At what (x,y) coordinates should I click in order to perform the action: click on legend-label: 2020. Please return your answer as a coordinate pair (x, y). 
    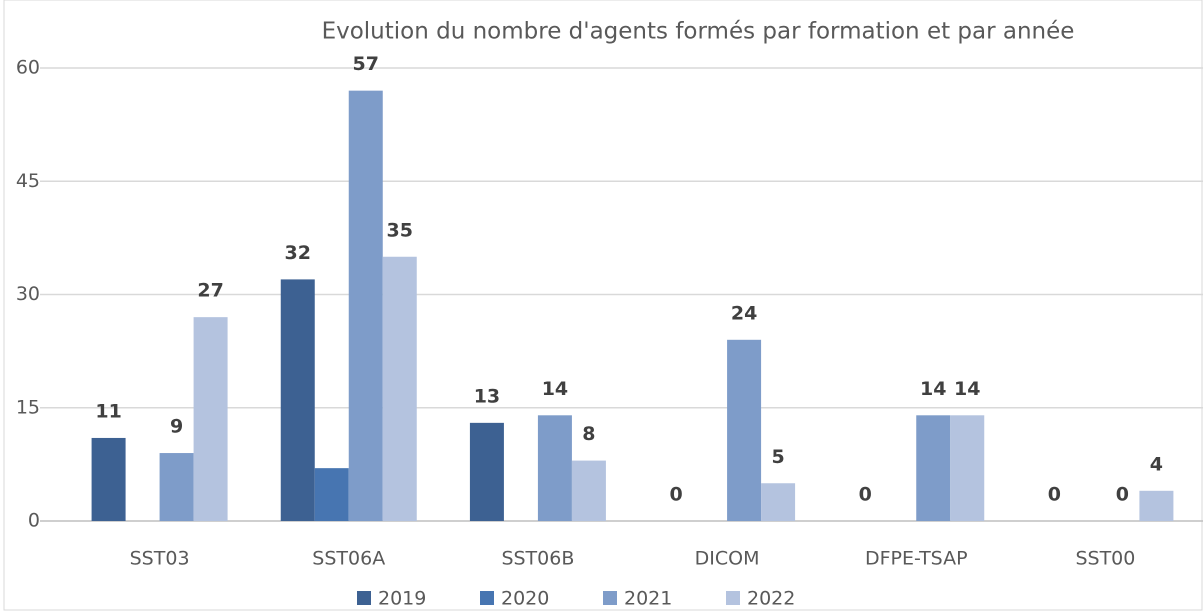
    Looking at the image, I should click on (525, 599).